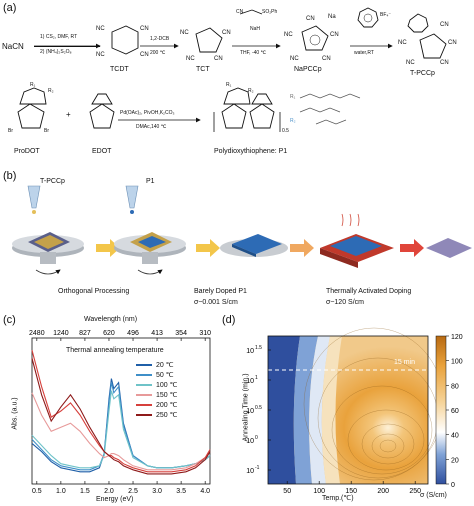 The height and width of the screenshot is (506, 474). I want to click on step-orthogonal-processing: Orthogonal Processing, so click(94, 291).